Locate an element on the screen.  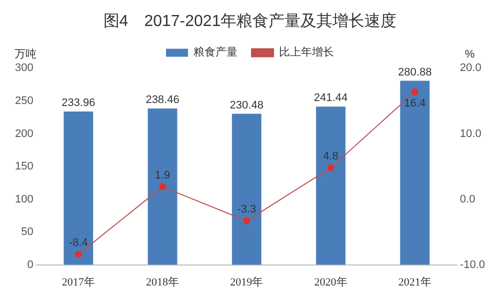
x-tick-label: 2021年 is located at coordinates (415, 282).